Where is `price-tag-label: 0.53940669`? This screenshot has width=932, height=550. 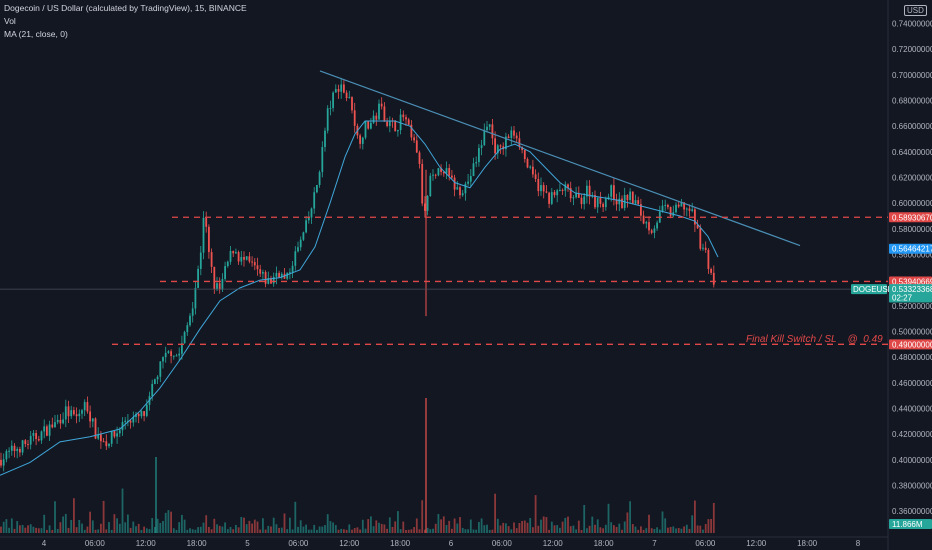 price-tag-label: 0.53940669 is located at coordinates (912, 281).